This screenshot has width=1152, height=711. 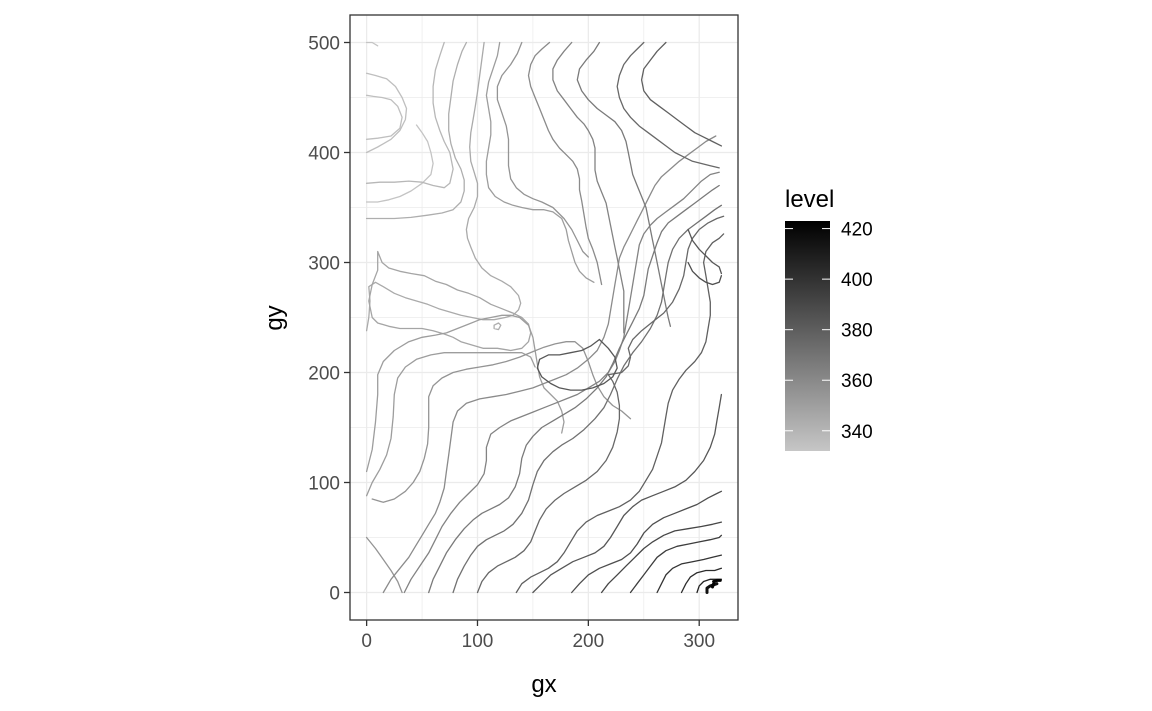 I want to click on y-tick-label: 300, so click(x=324, y=264).